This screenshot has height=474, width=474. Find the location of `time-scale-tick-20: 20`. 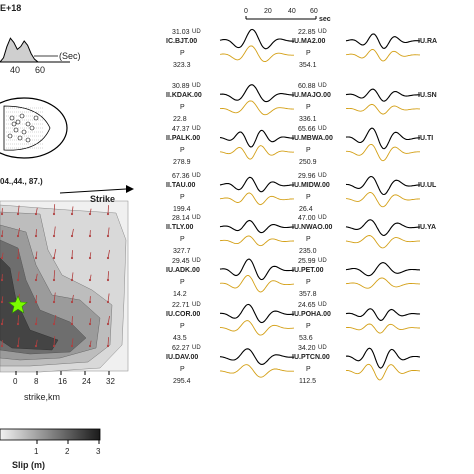

time-scale-tick-20: 20 is located at coordinates (268, 11).